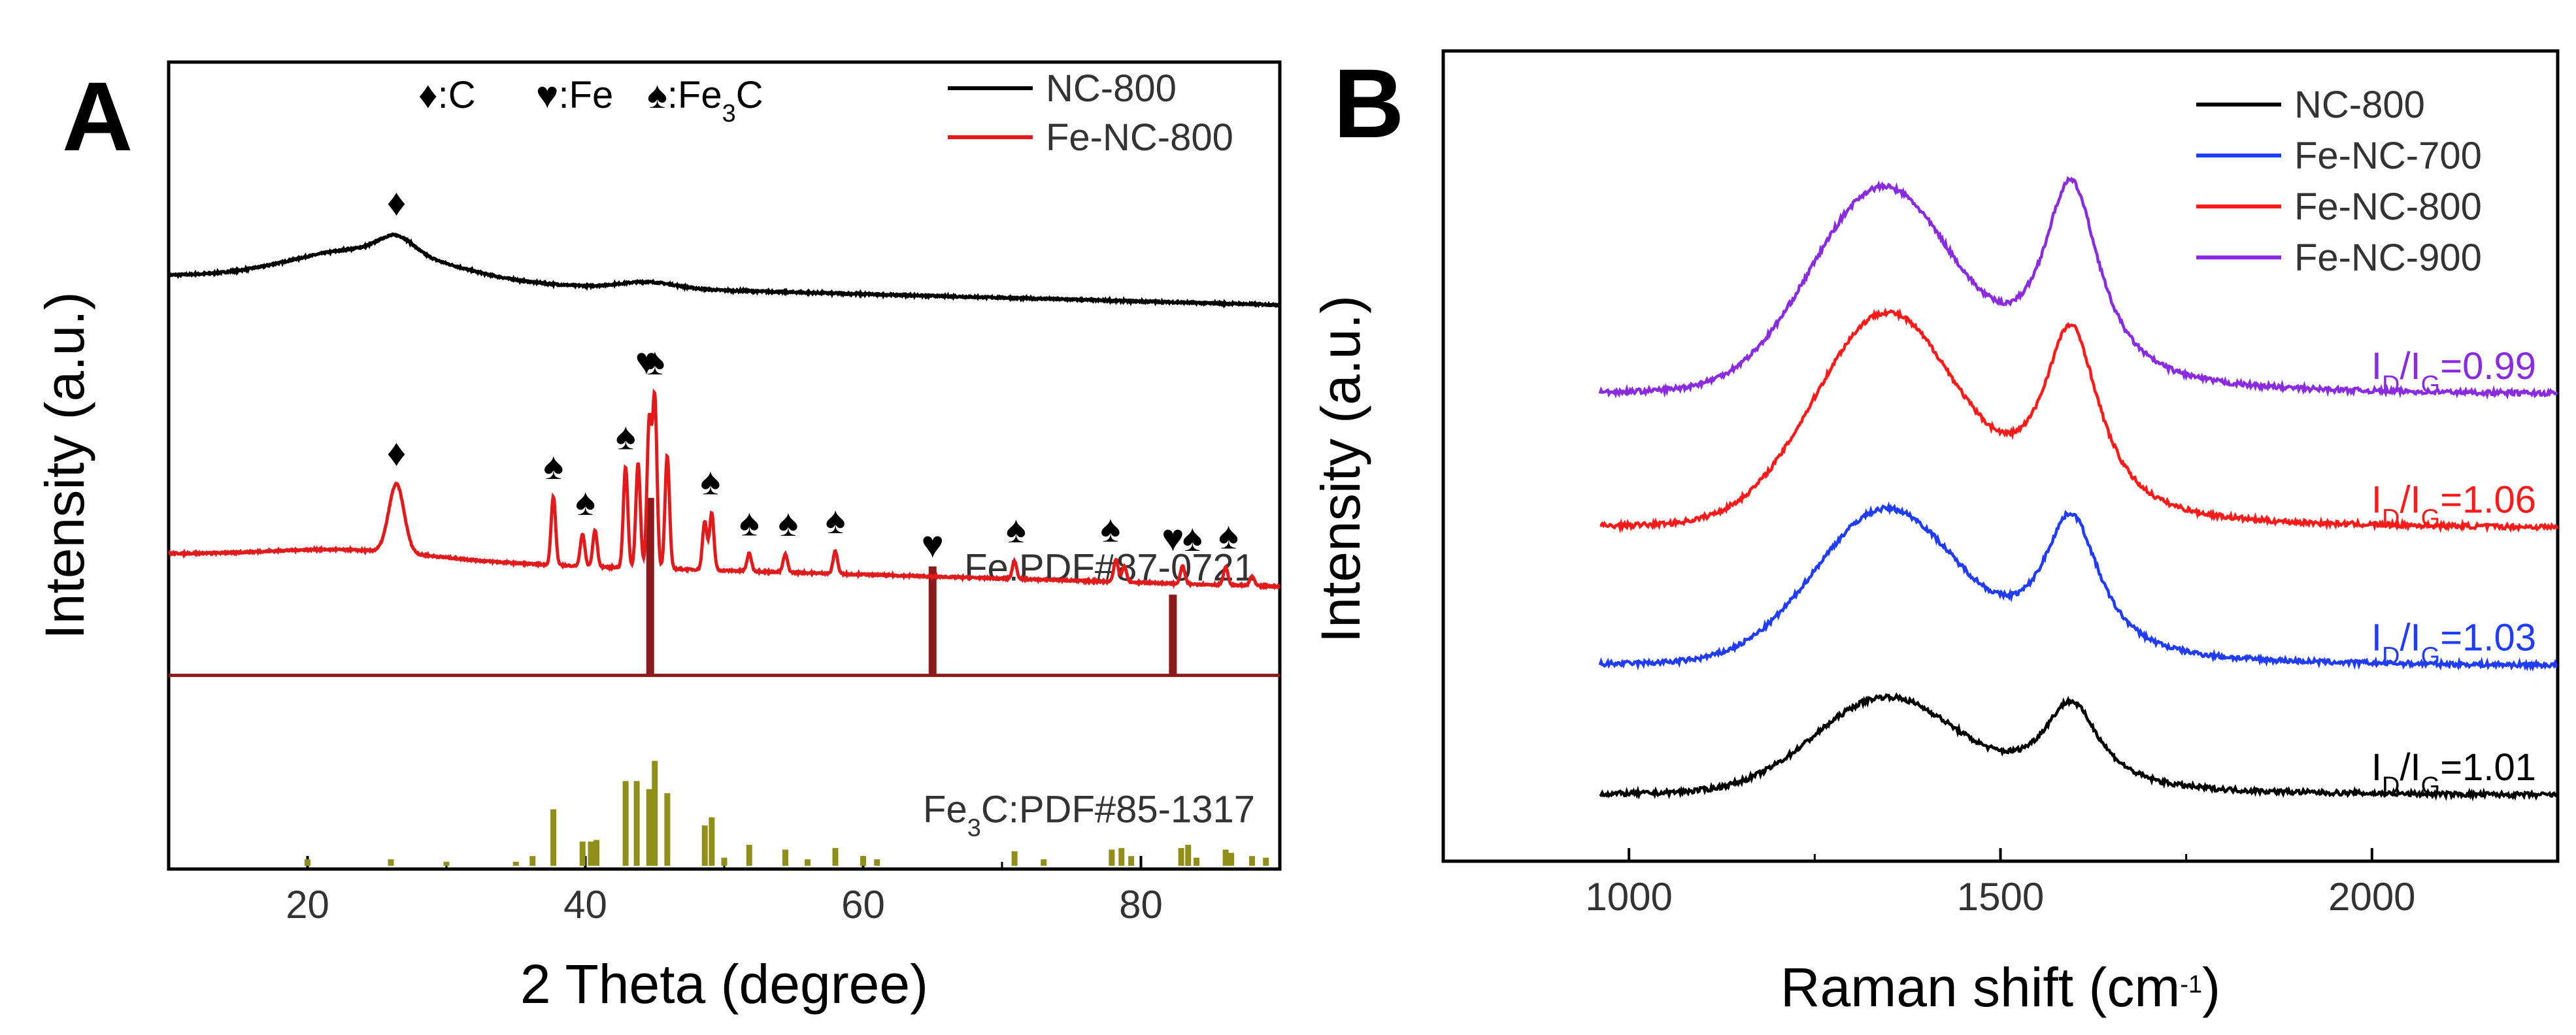 This screenshot has height=1035, width=2576. What do you see at coordinates (2388, 258) in the screenshot?
I see `legend-b-label: Fe-NC-900` at bounding box center [2388, 258].